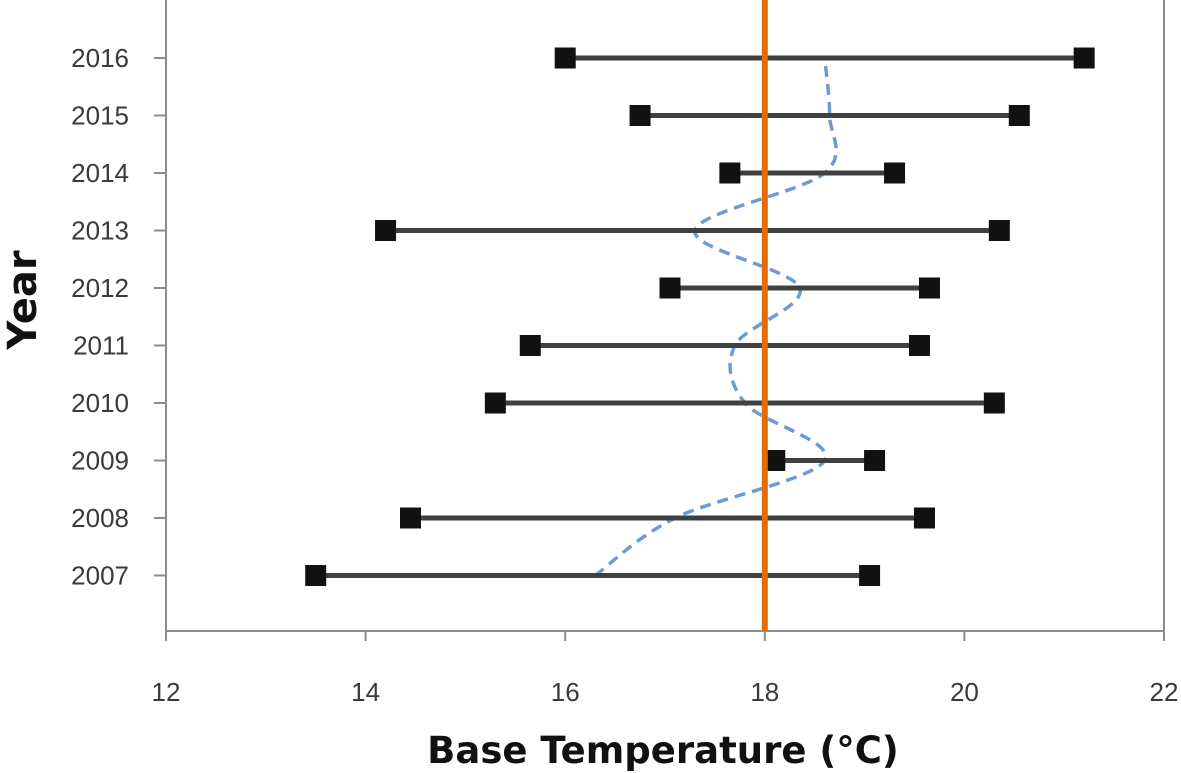  I want to click on range-low-marker-2007, so click(316, 575).